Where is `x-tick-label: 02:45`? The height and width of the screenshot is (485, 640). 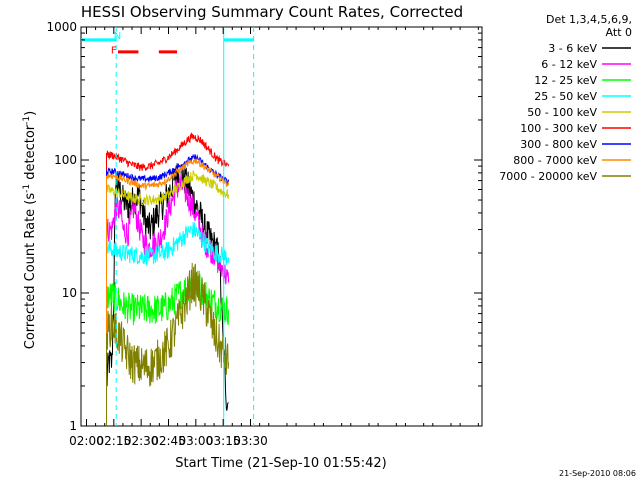
x-tick-label: 02:45 is located at coordinates (168, 441).